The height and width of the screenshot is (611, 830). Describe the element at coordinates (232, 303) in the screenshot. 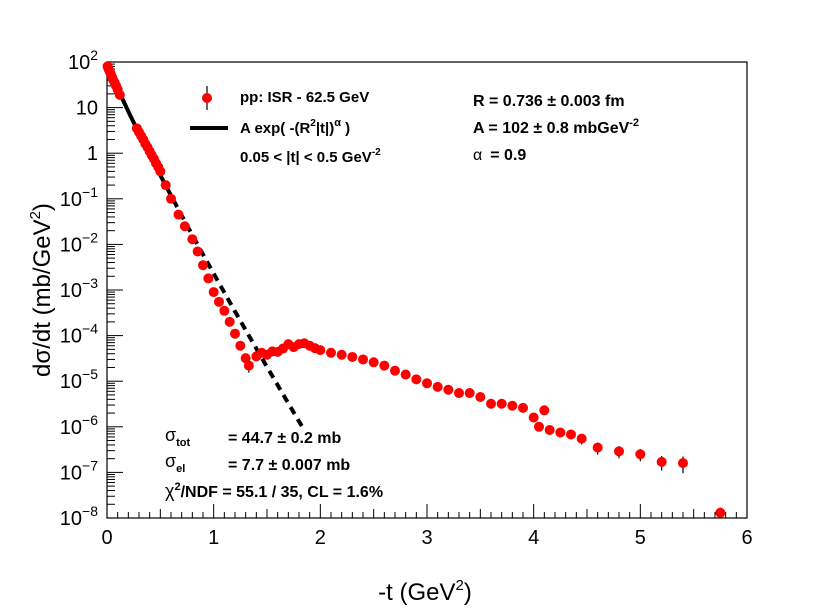

I see `fit-curve-dashed` at that location.